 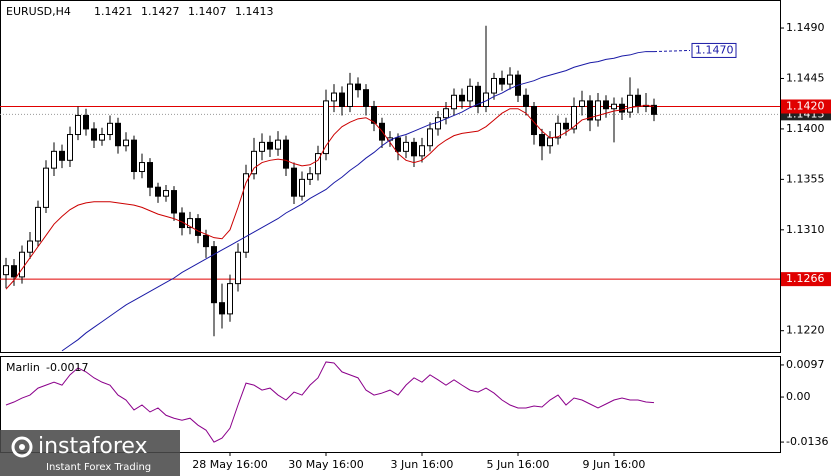 I want to click on ohlc-high: 1.1427, so click(x=160, y=11).